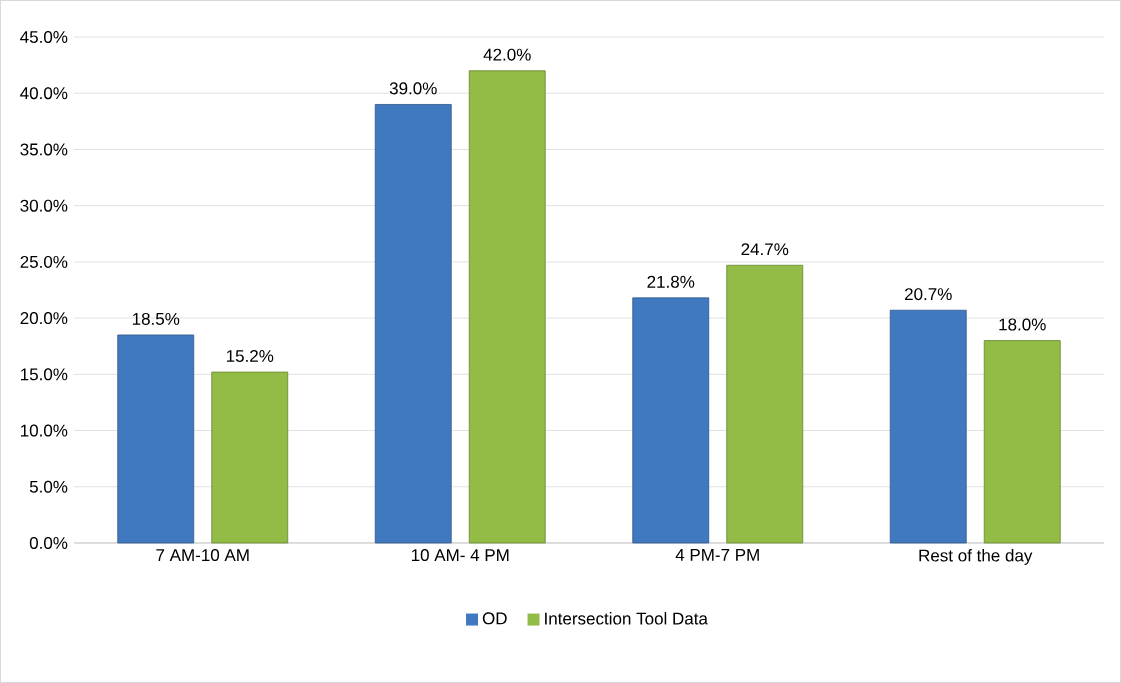  Describe the element at coordinates (494, 618) in the screenshot. I see `legend-label: OD` at that location.